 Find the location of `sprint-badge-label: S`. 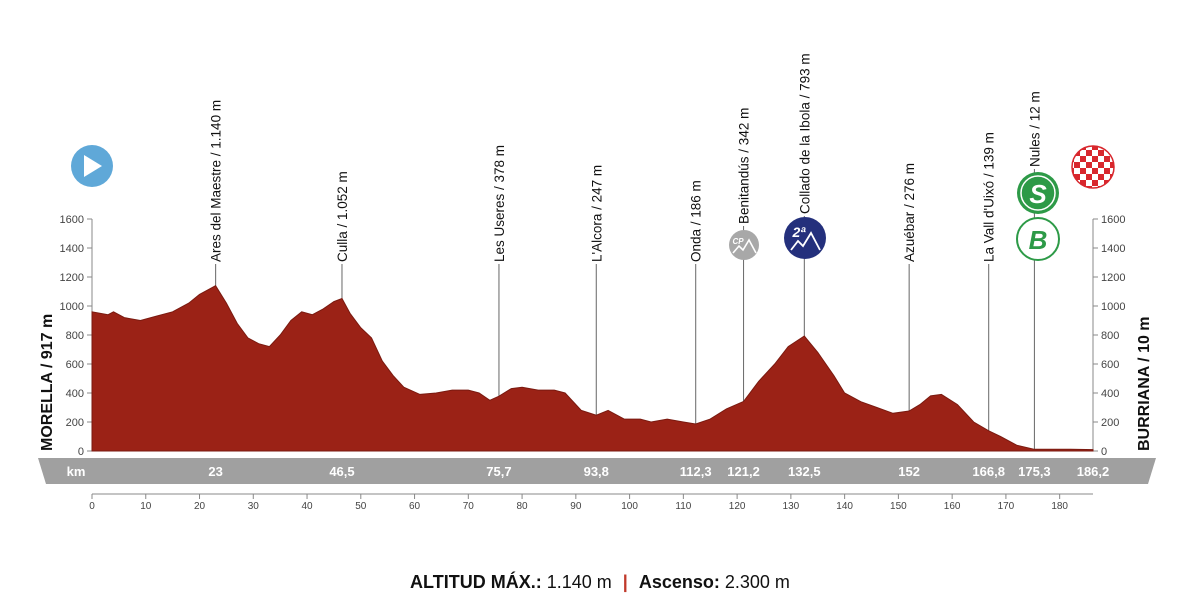

sprint-badge-label: S is located at coordinates (1038, 194).